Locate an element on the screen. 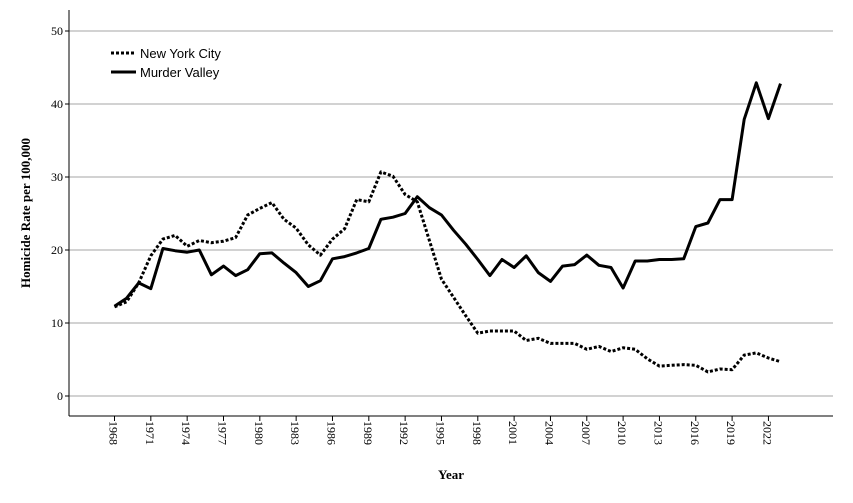 The height and width of the screenshot is (503, 853). legend: New York City Murder Valley is located at coordinates (166, 63).